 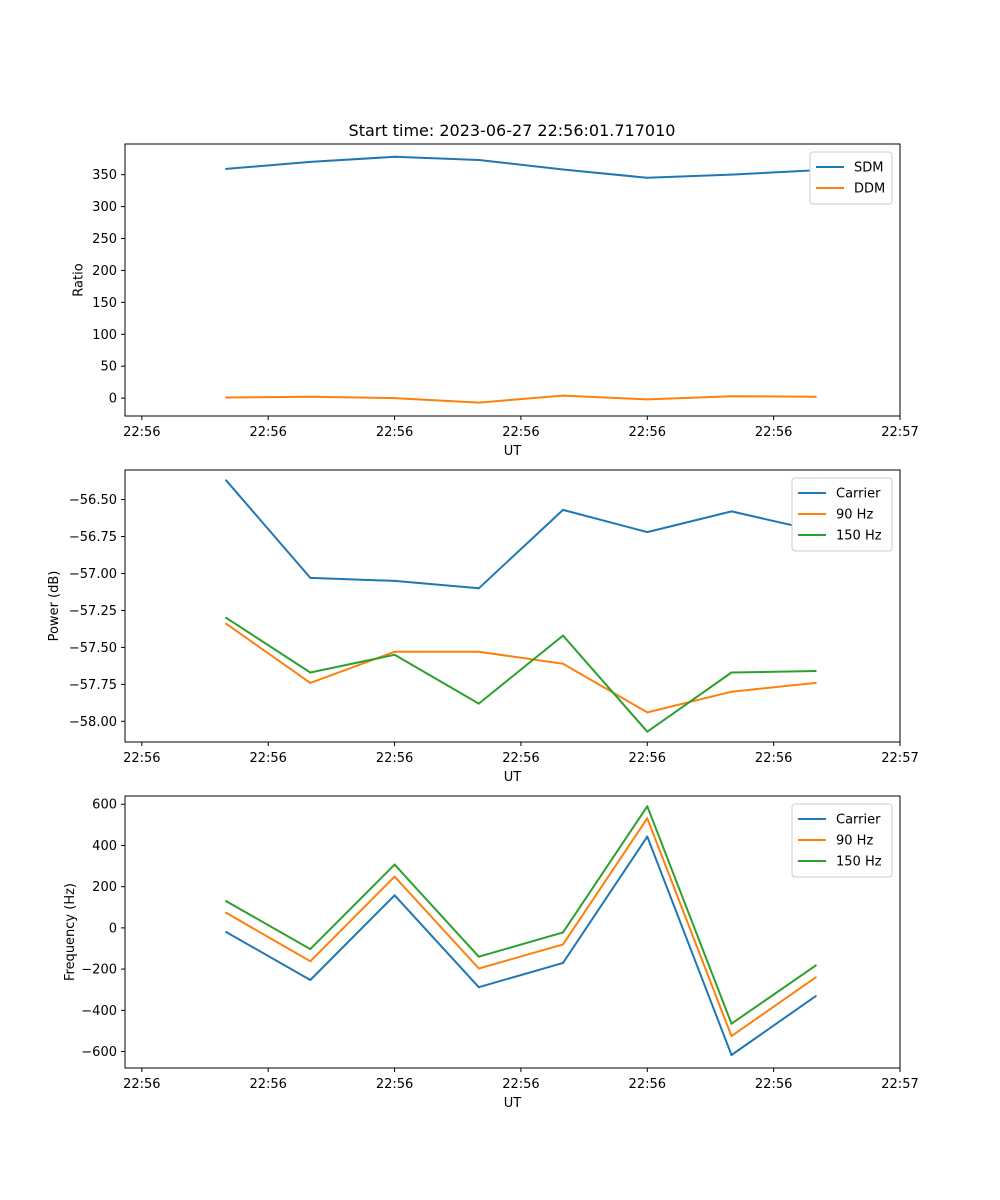 I want to click on frequency-y-tick-label: 400, so click(x=104, y=846).